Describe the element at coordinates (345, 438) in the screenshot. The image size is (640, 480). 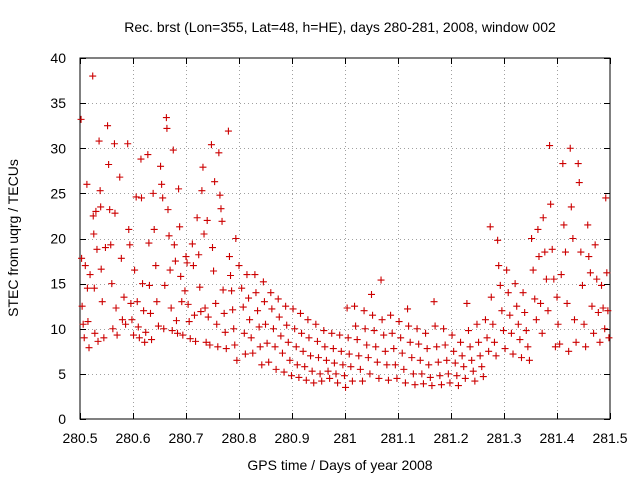
I see `x-tick-label: 281` at that location.